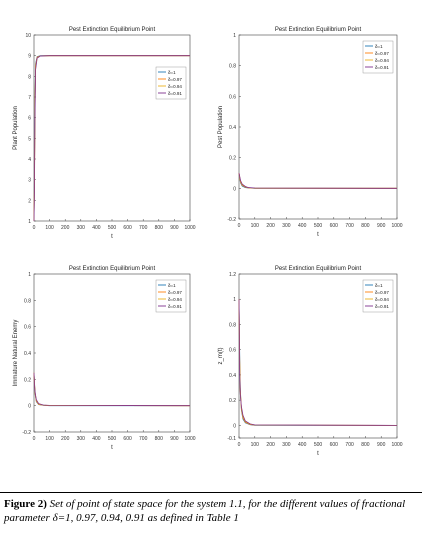 The width and height of the screenshot is (422, 544). I want to click on y-tick-label: 7, so click(29, 98).